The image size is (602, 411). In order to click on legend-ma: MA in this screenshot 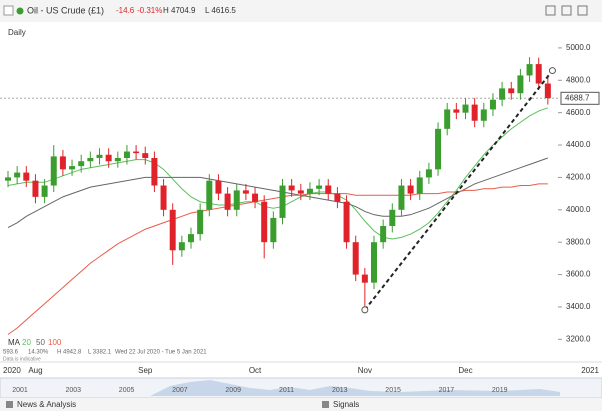, I will do `click(14, 342)`.